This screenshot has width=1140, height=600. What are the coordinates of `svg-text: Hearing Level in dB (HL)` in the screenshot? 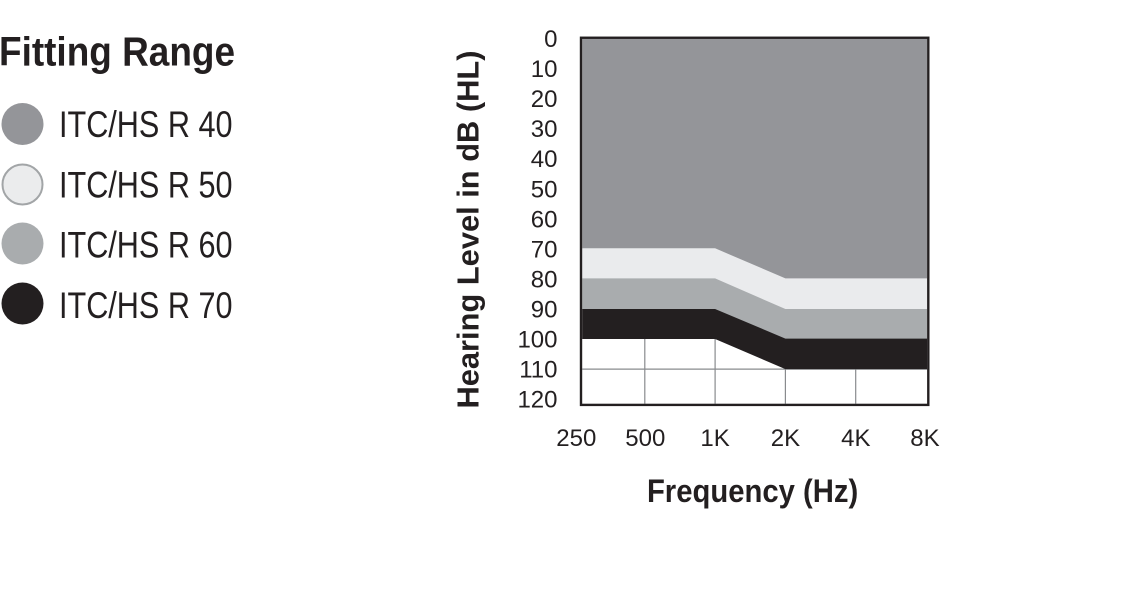 It's located at (468, 230).